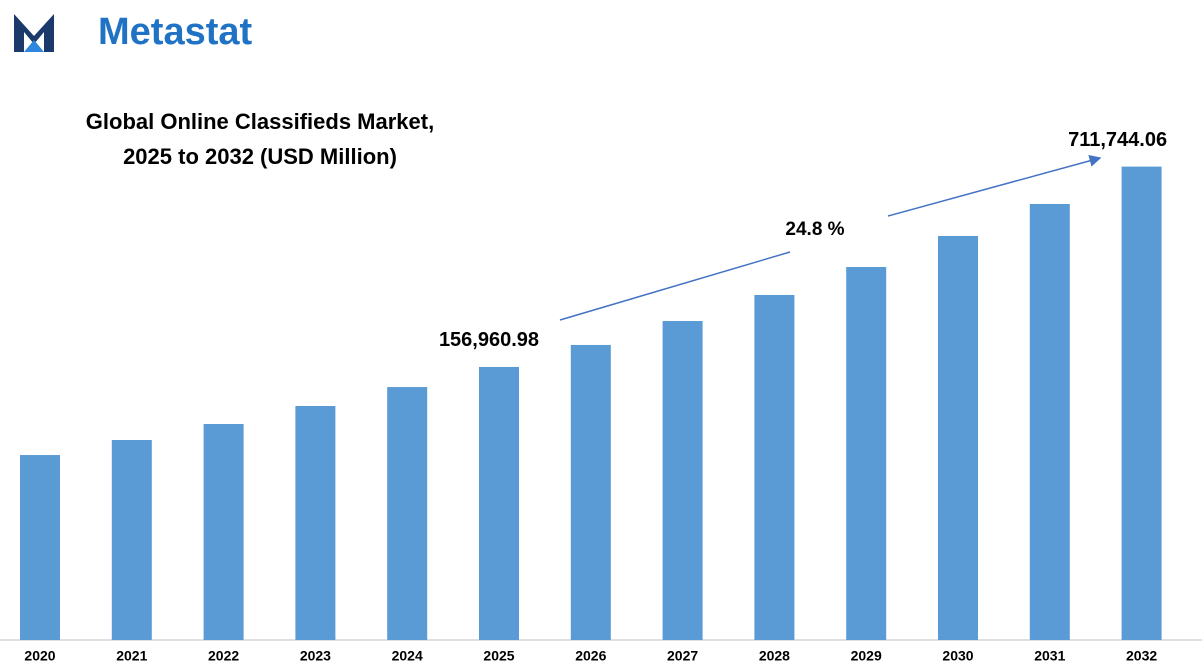 The width and height of the screenshot is (1202, 670). Describe the element at coordinates (315, 656) in the screenshot. I see `x-tick-label: 2023` at that location.